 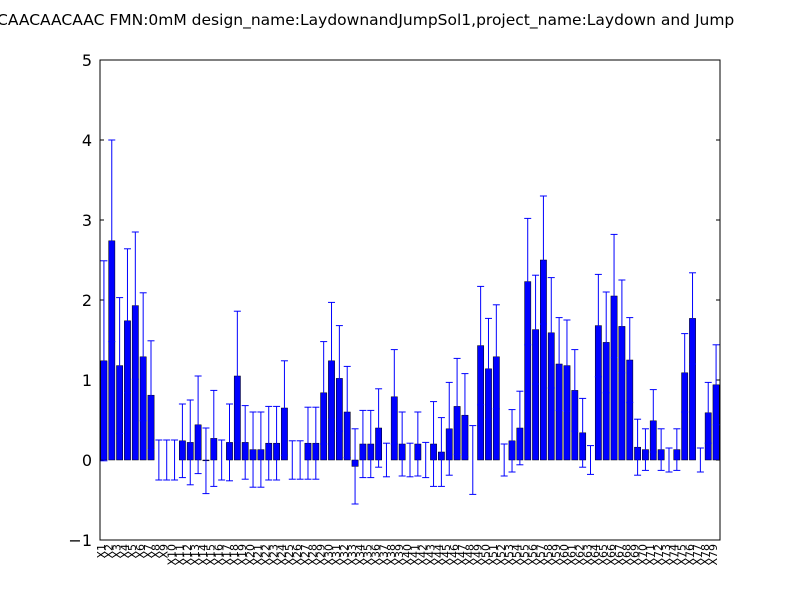 What do you see at coordinates (454, 555) in the screenshot?
I see `x-tick-label: X46` at bounding box center [454, 555].